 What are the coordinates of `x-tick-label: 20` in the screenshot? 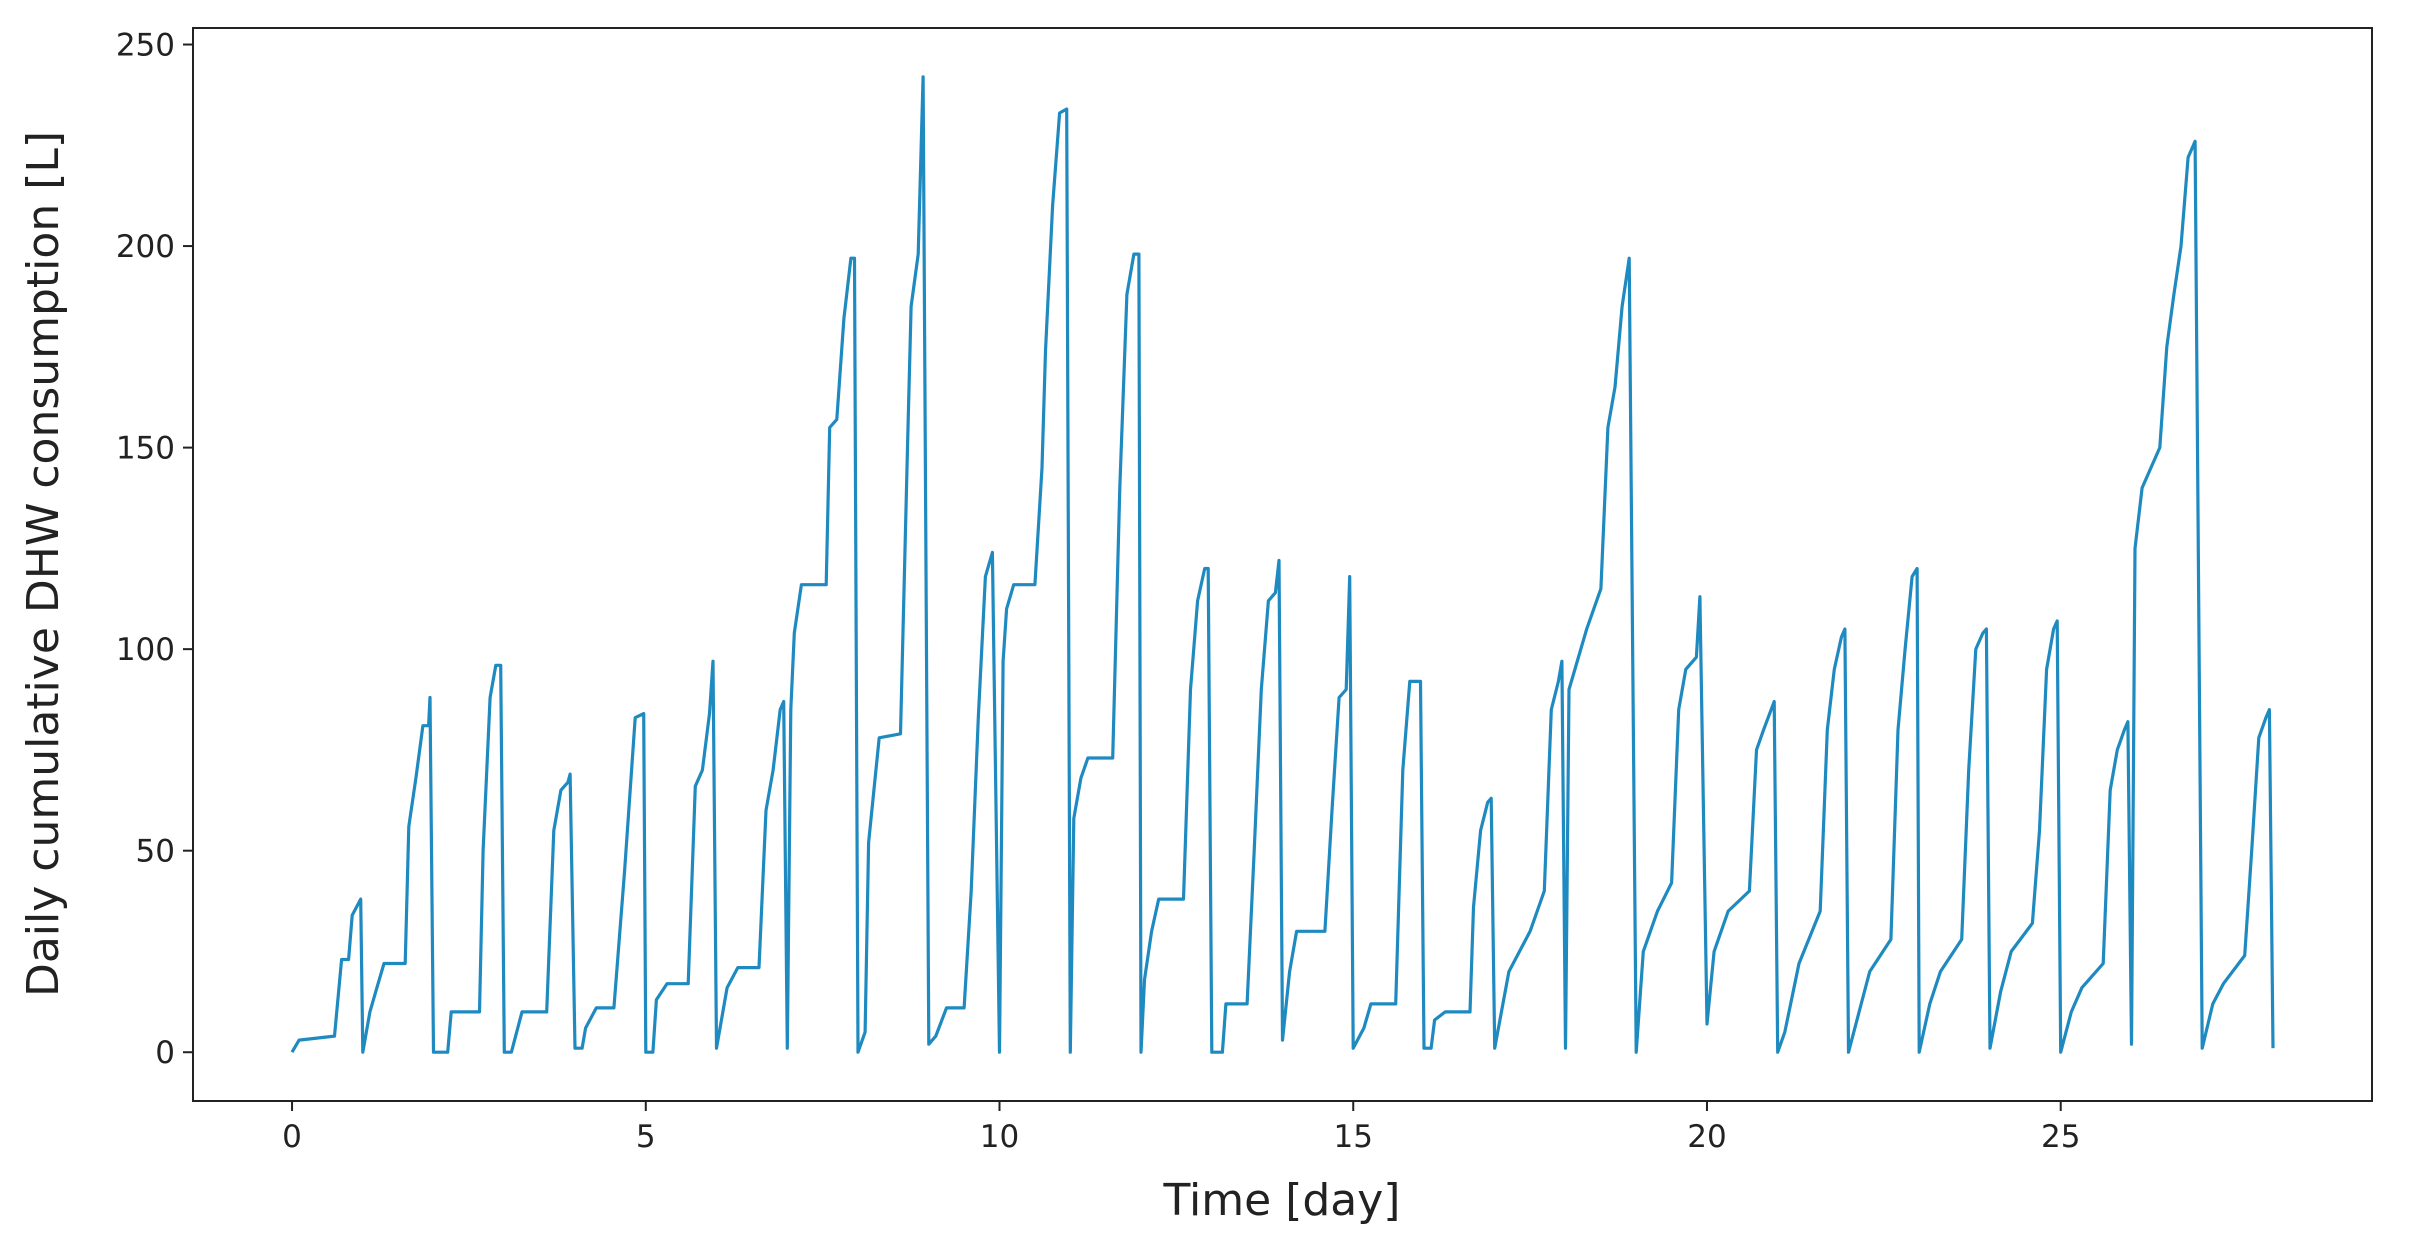 It's located at (1706, 1137).